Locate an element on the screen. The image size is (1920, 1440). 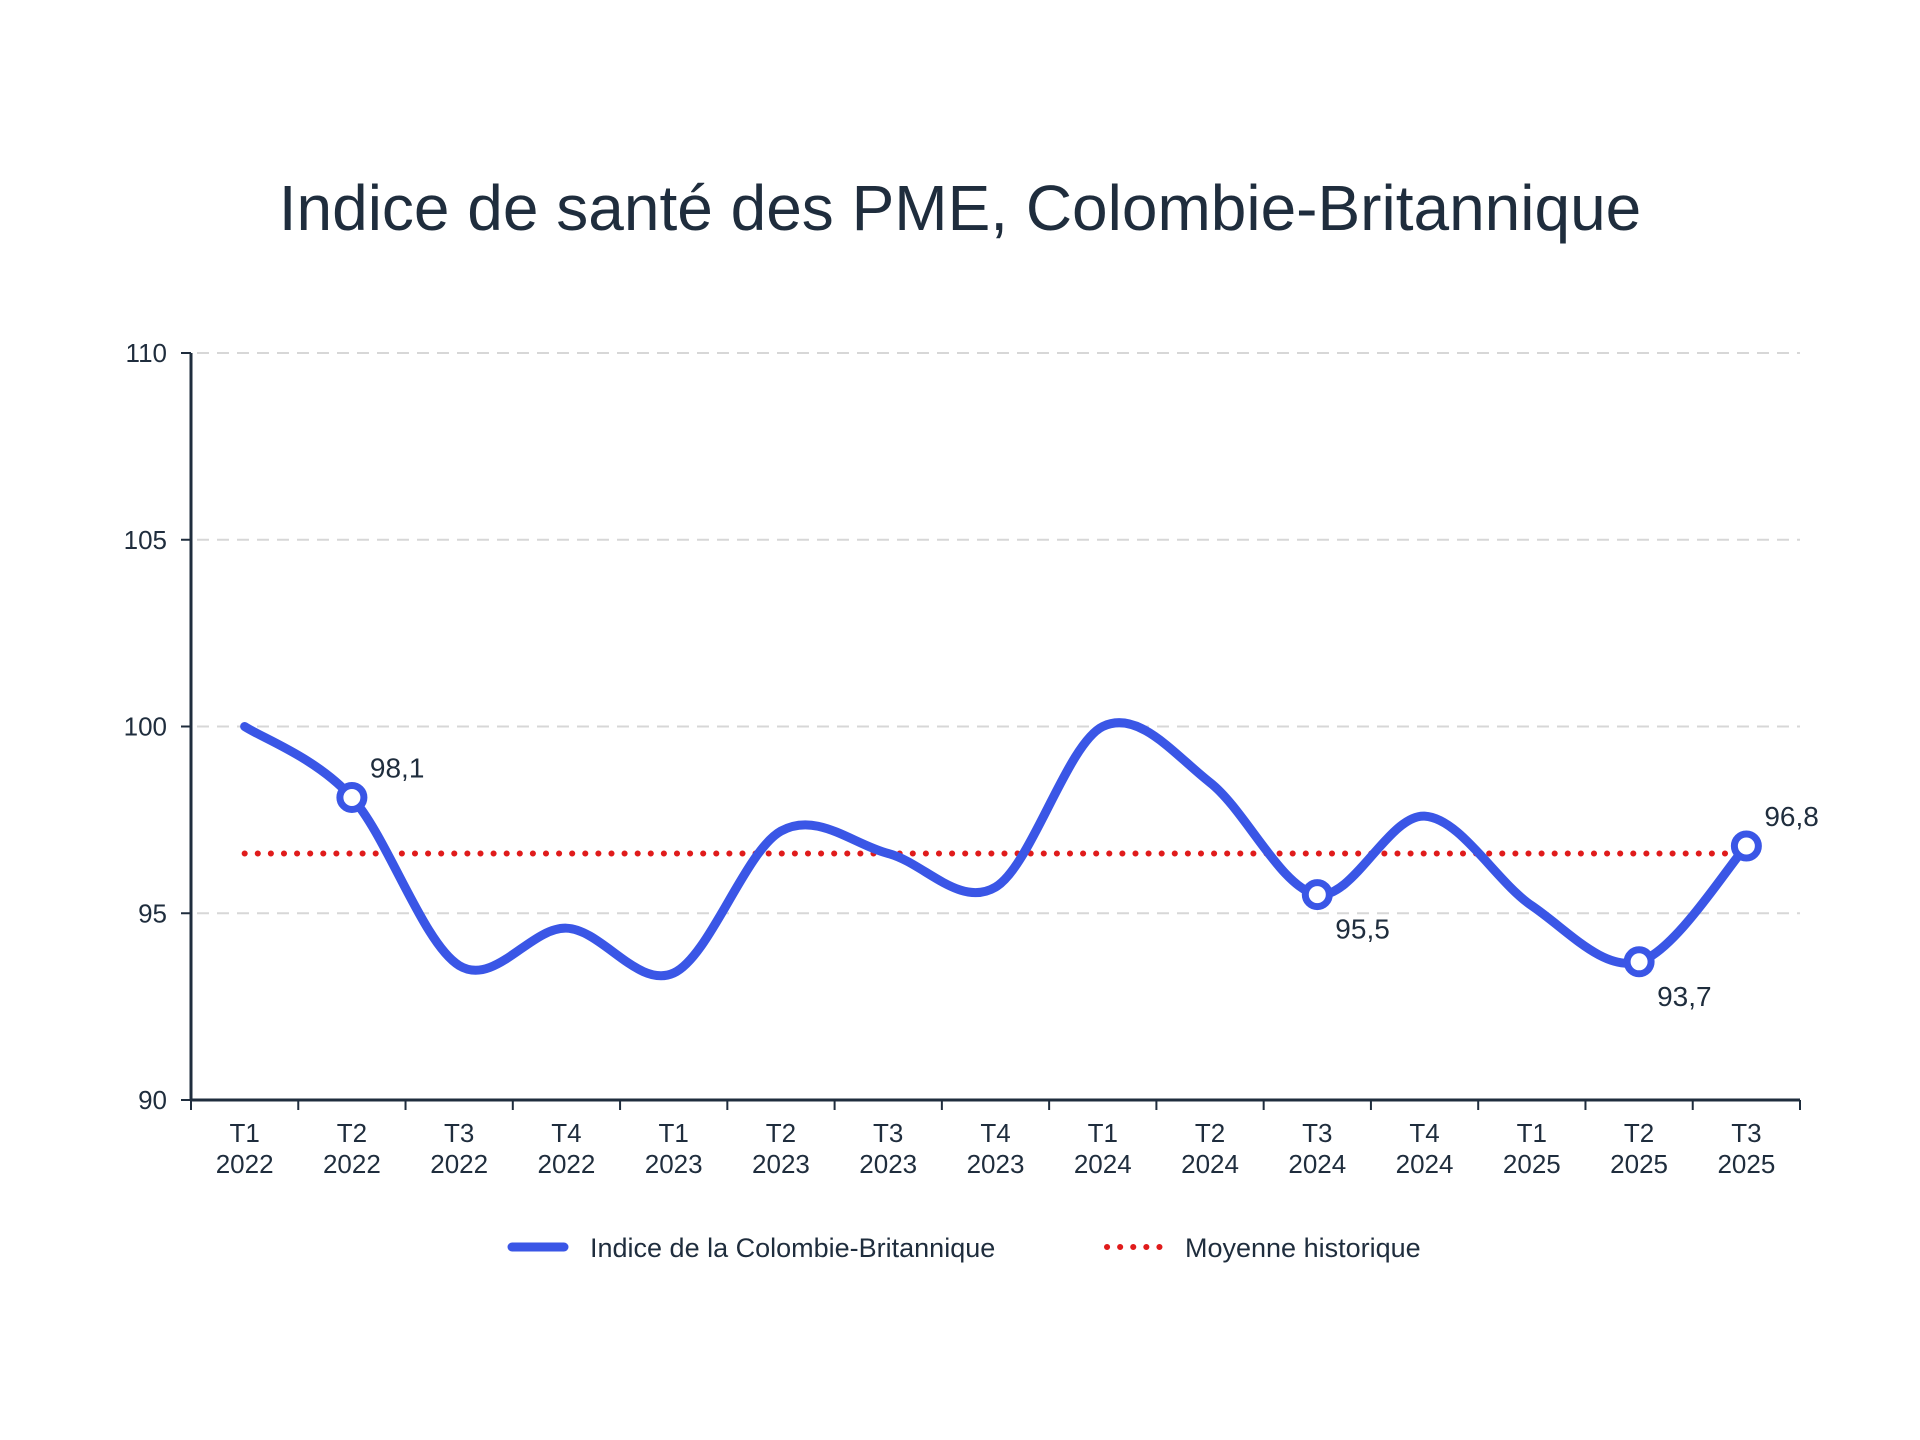
legend-label-average: Moyenne historique is located at coordinates (1303, 1248).